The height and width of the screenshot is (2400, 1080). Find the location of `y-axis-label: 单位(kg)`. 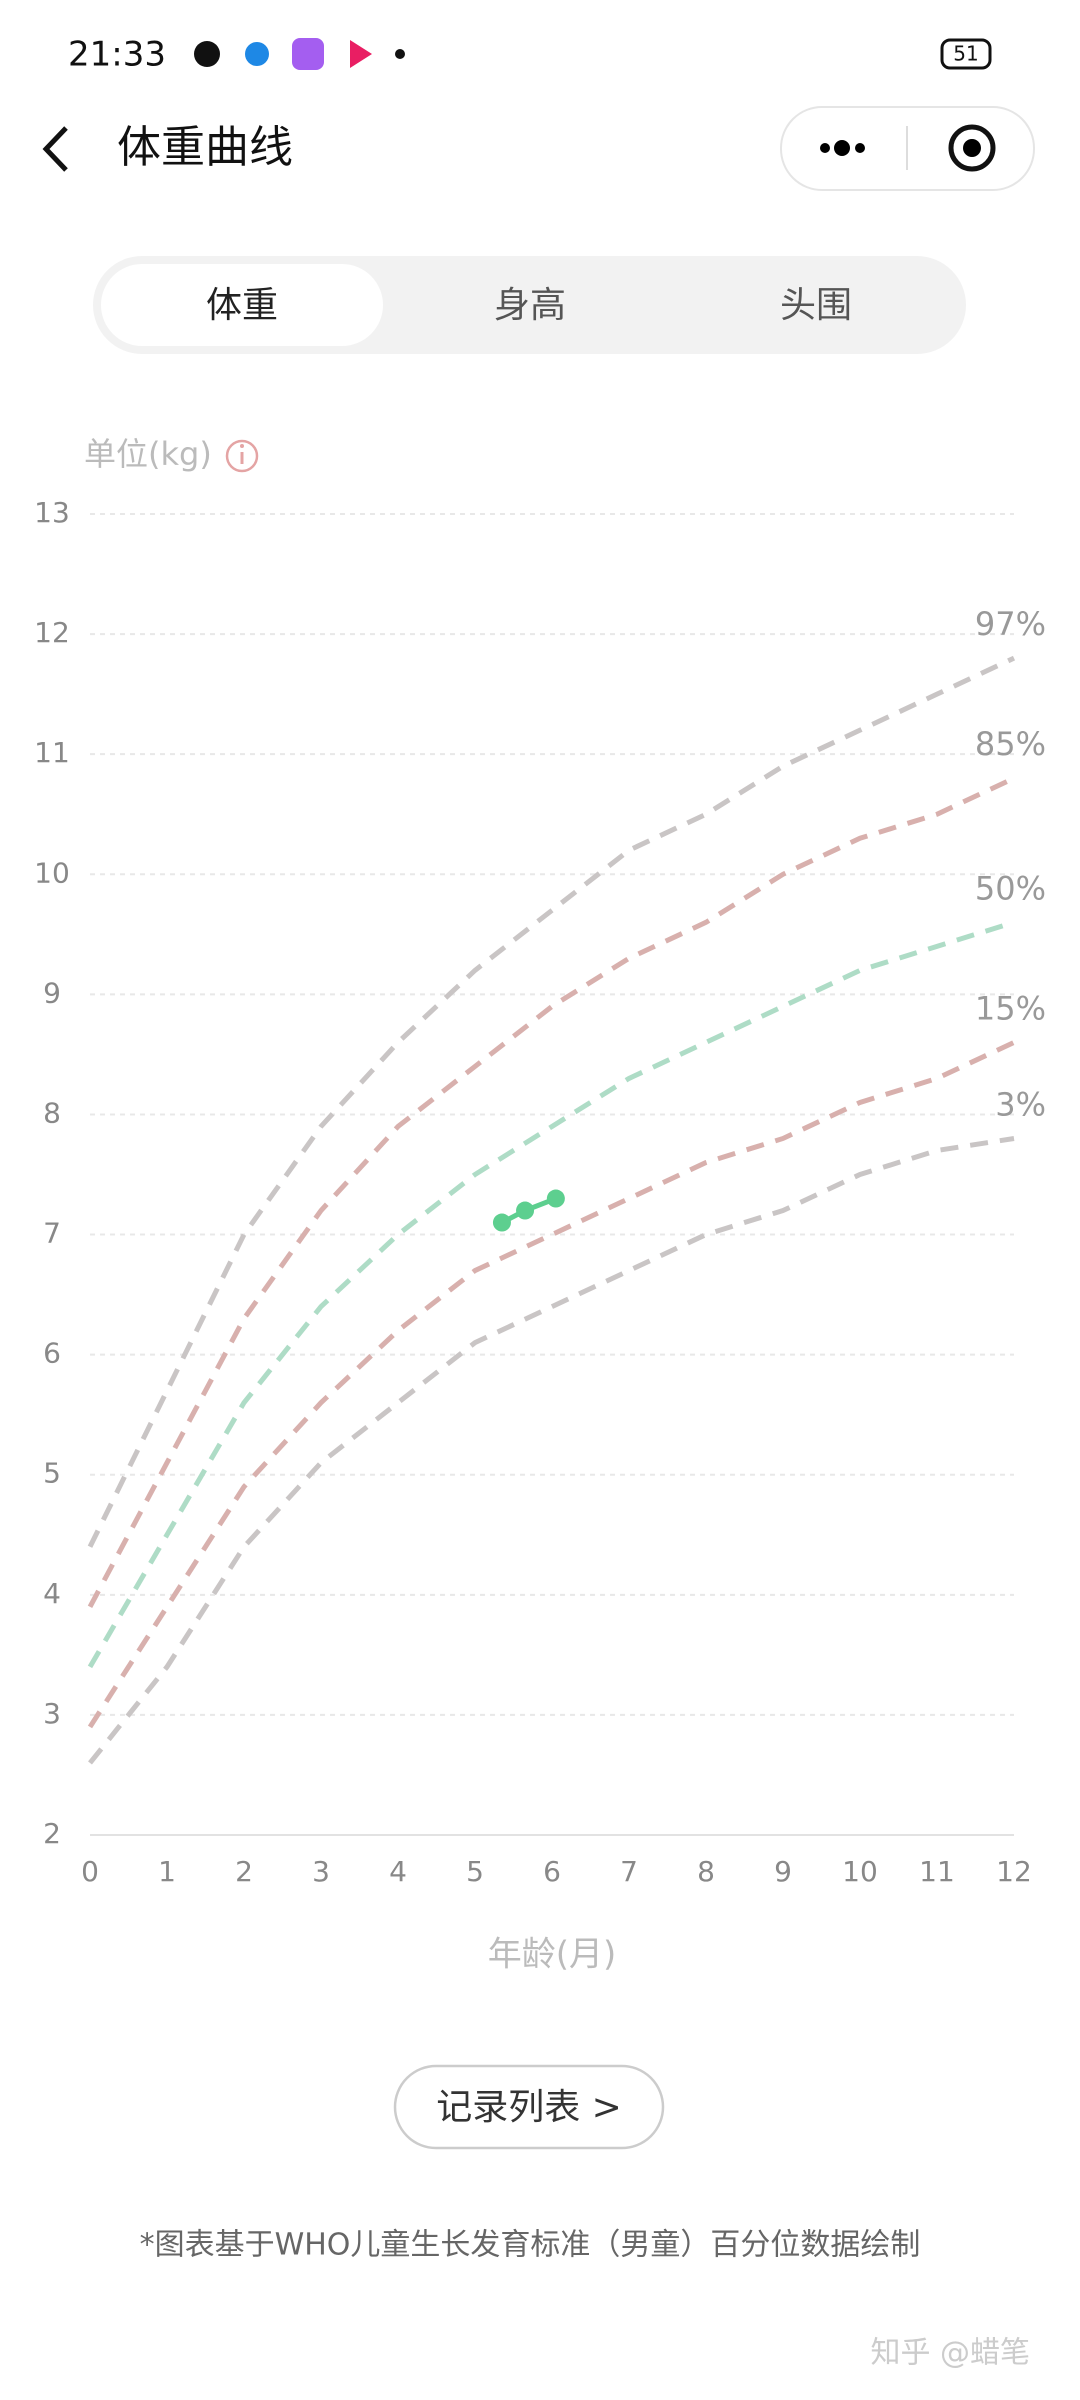

y-axis-label: 单位(kg) is located at coordinates (148, 454).